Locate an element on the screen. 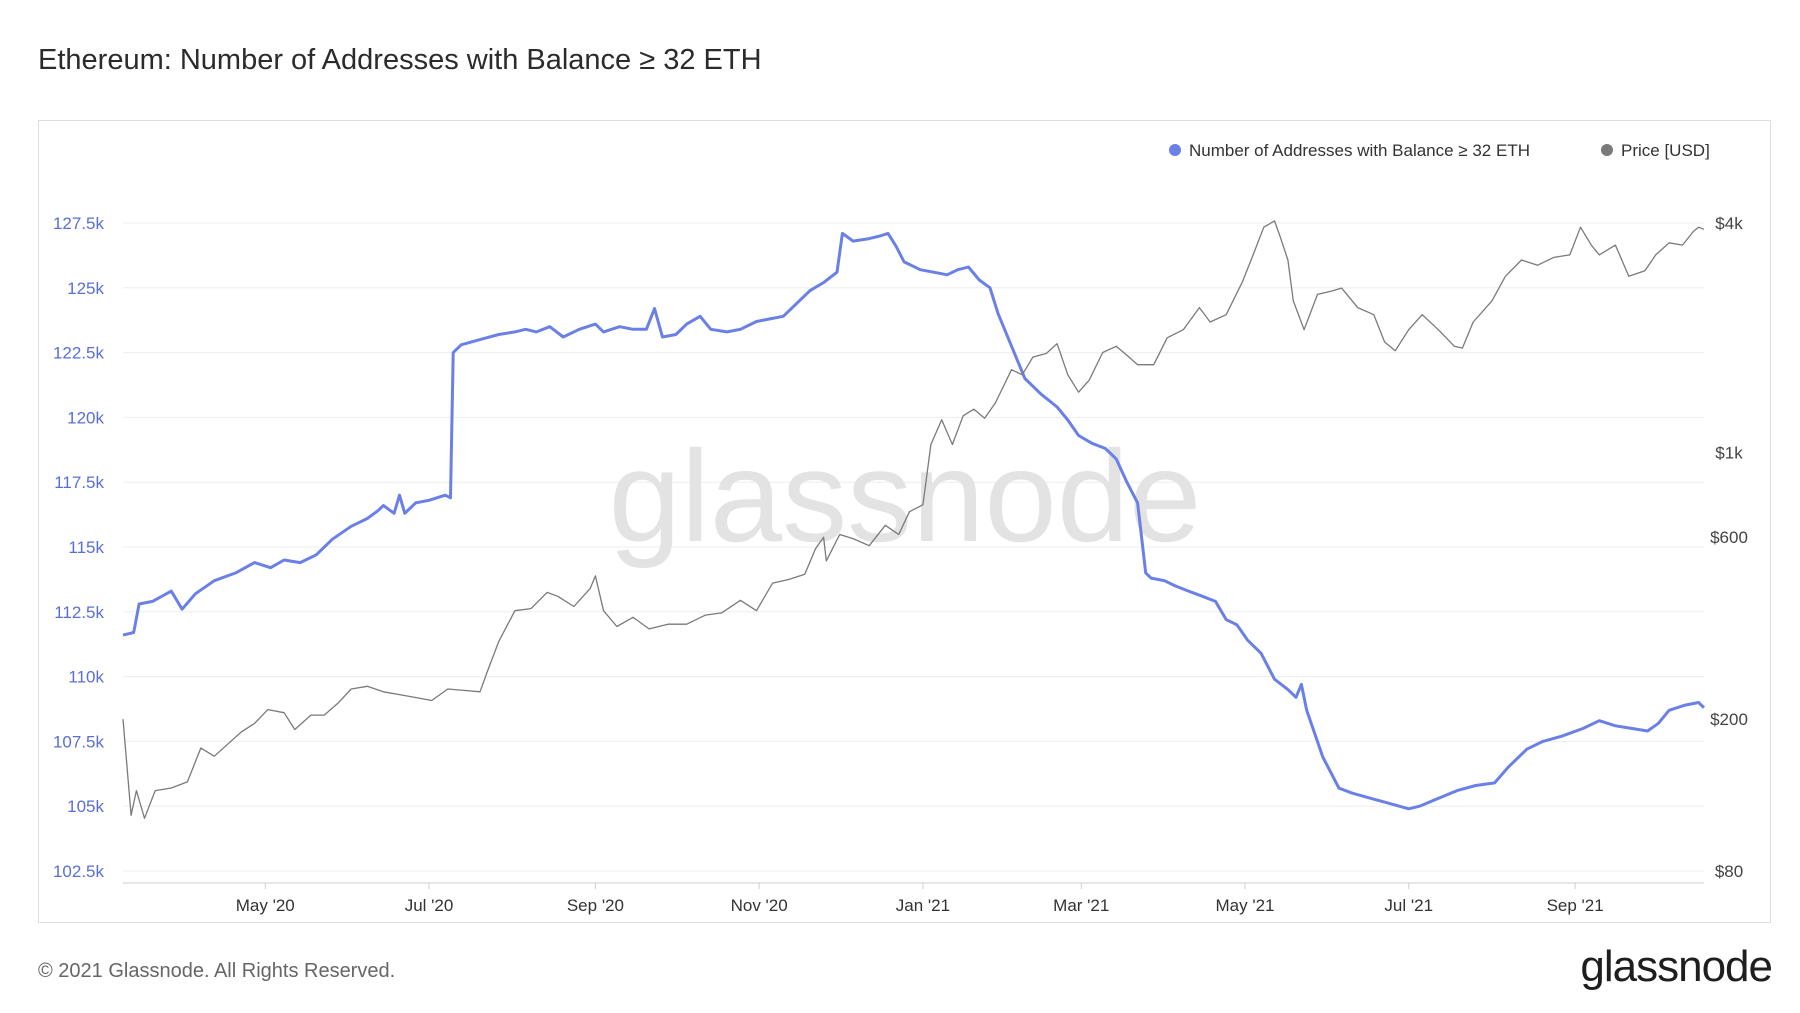  y-left-tick-label: 115k is located at coordinates (86, 547).